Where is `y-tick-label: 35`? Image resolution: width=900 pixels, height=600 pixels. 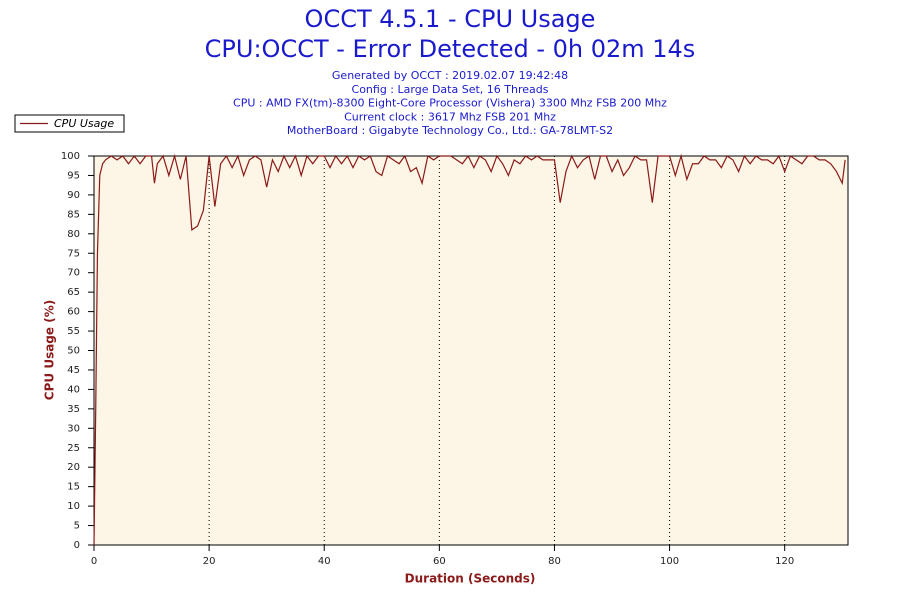 y-tick-label: 35 is located at coordinates (73, 409).